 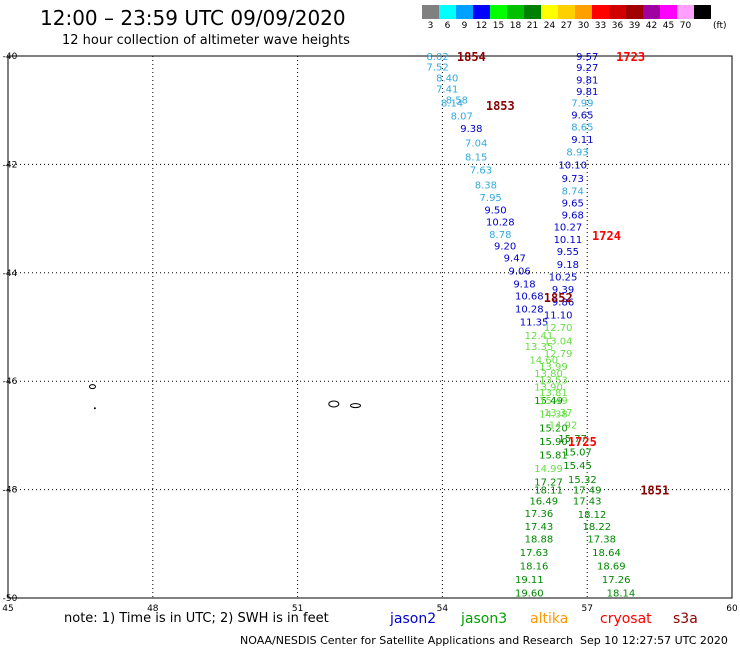 I want to click on legend-s3a: s3a, so click(x=685, y=619).